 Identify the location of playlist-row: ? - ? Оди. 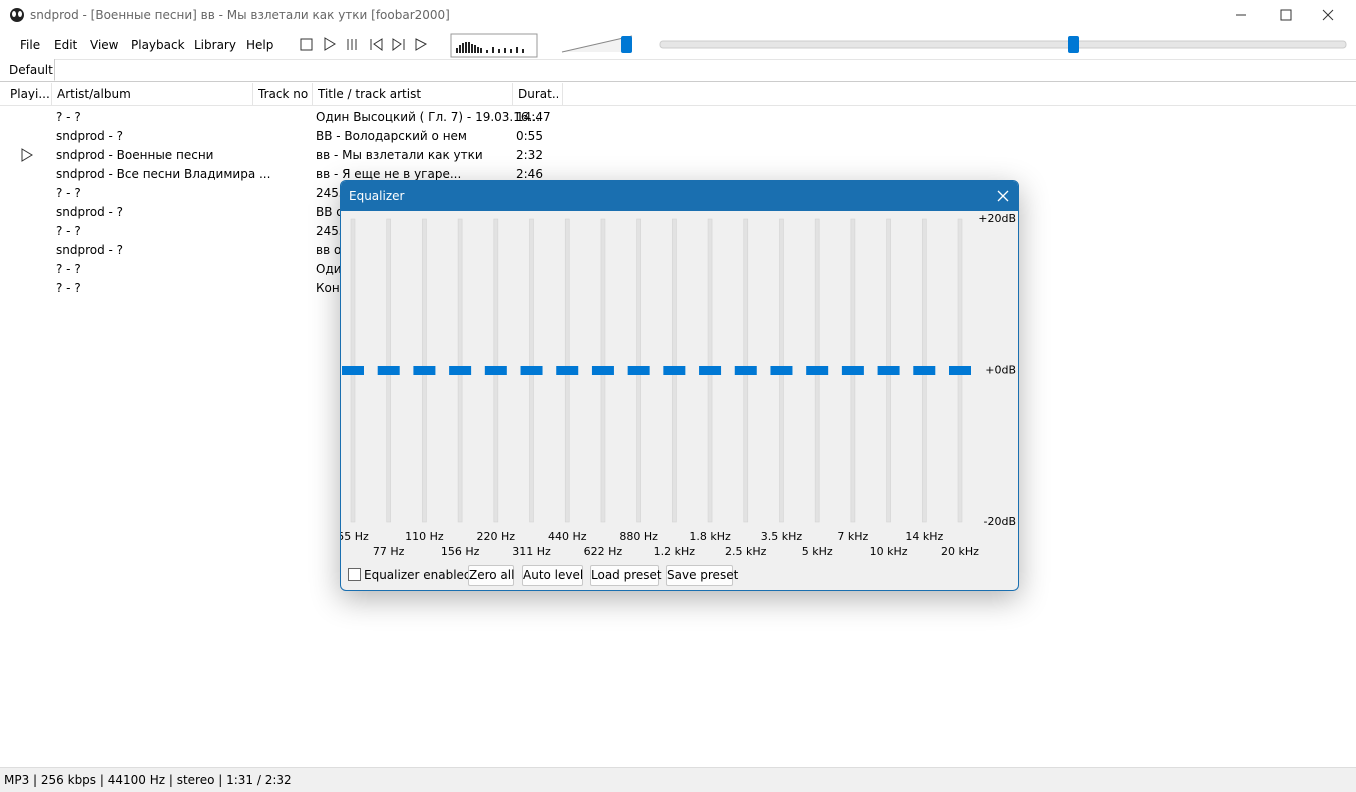
(678, 268).